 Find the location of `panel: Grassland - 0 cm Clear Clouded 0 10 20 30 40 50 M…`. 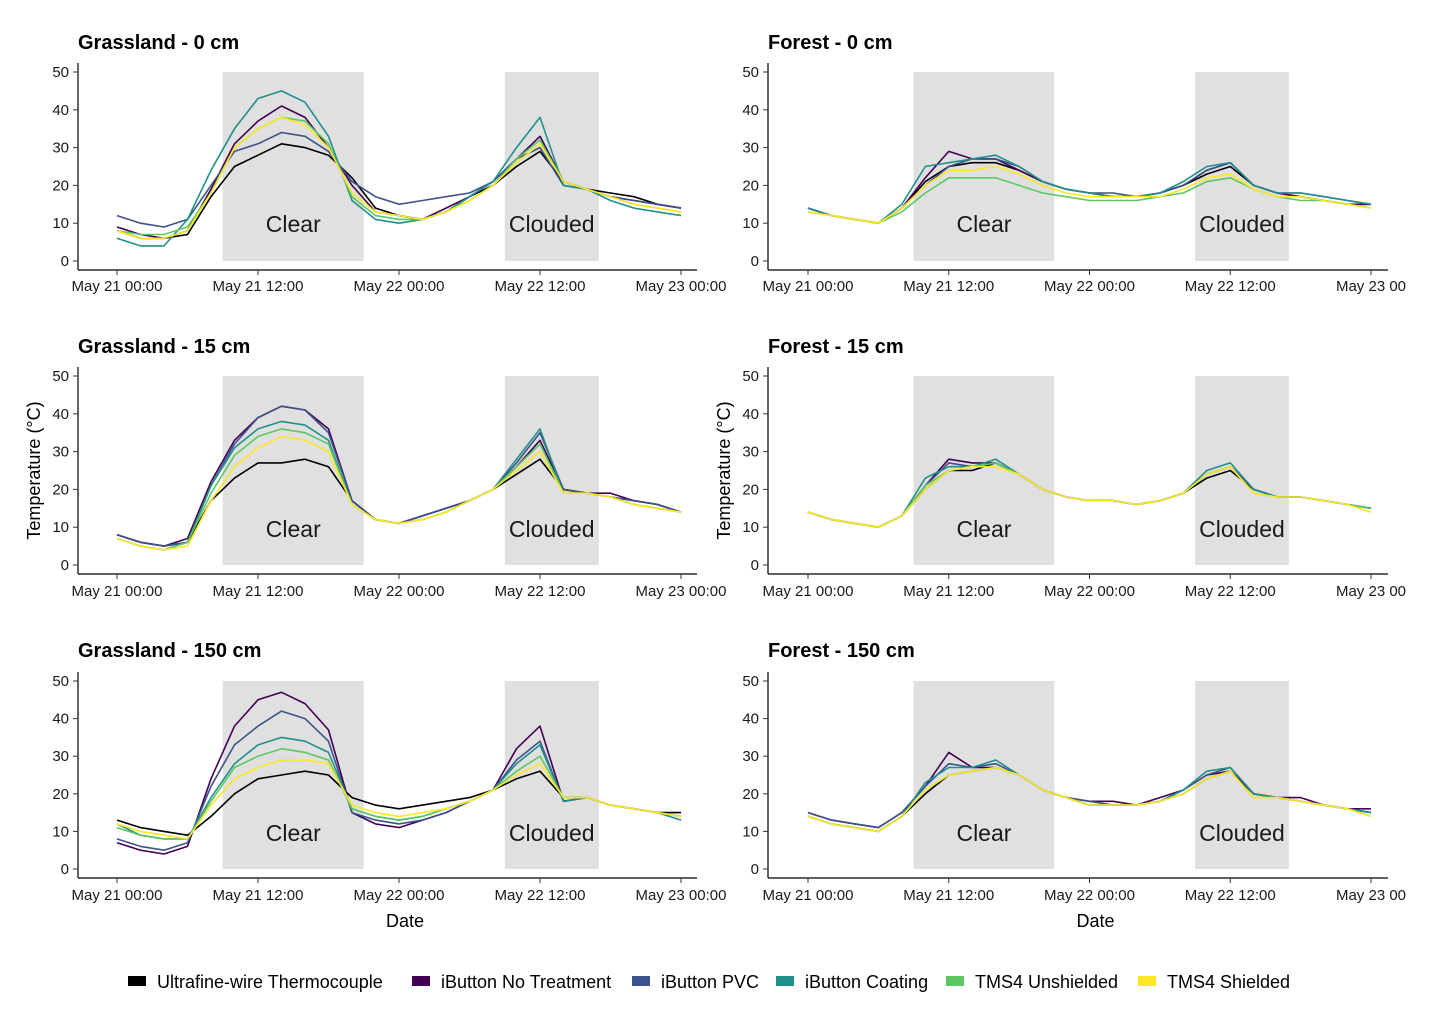

panel: Grassland - 0 cm Clear Clouded 0 10 20 30 40 50 M… is located at coordinates (389, 163).